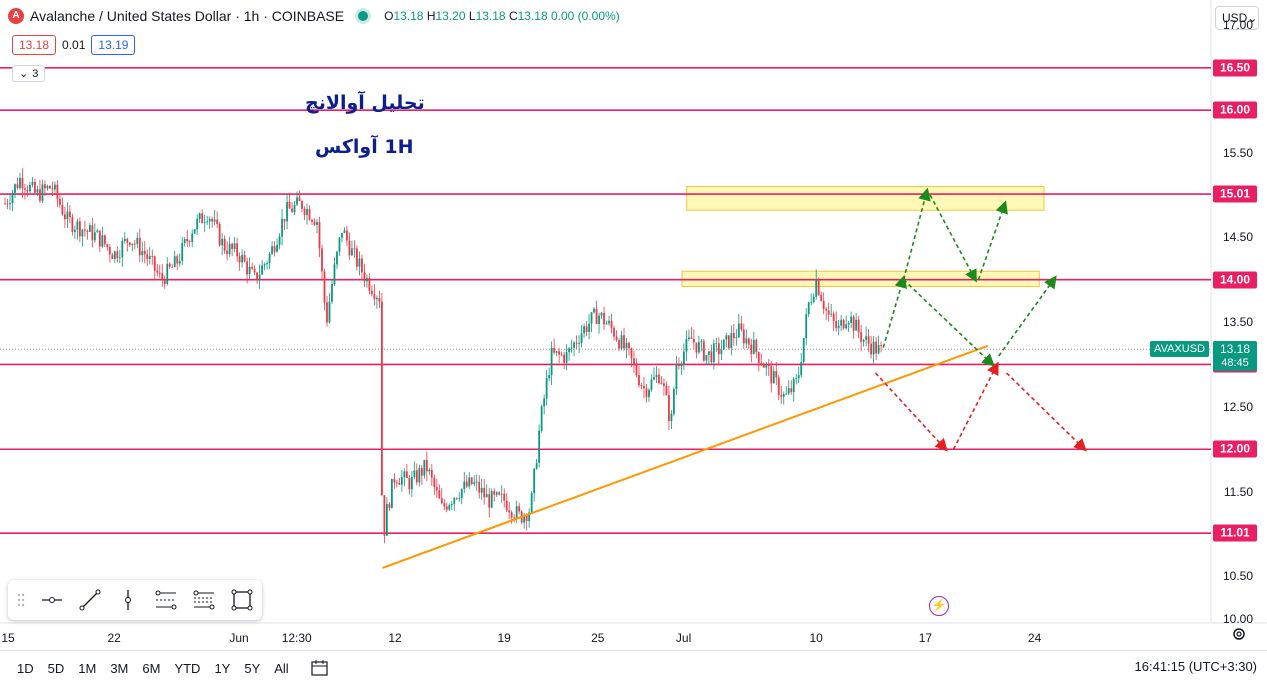 This screenshot has height=685, width=1267. What do you see at coordinates (25, 668) in the screenshot?
I see `range-button-1d: 1D` at bounding box center [25, 668].